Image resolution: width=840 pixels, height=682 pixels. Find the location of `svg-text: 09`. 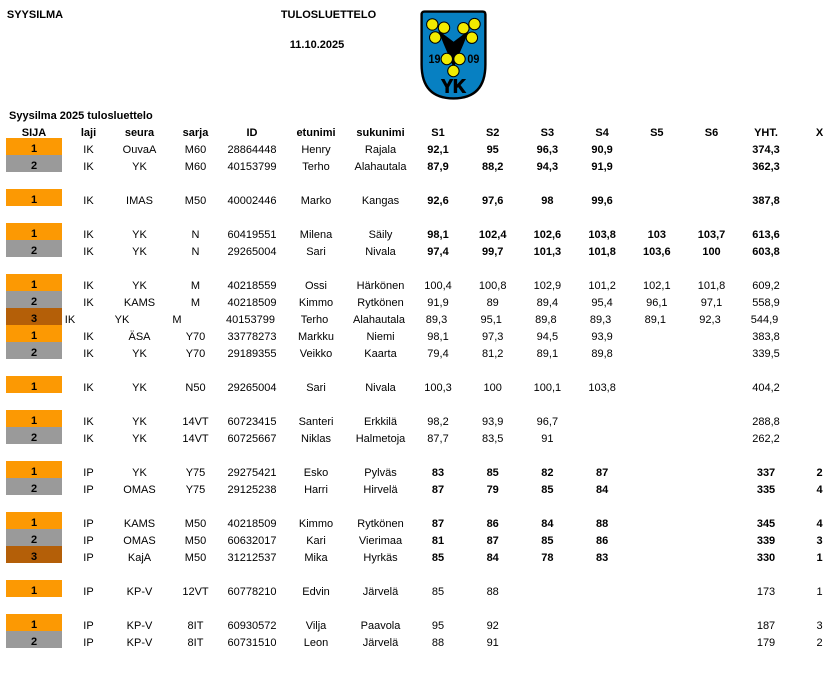

svg-text: 09 is located at coordinates (473, 59).